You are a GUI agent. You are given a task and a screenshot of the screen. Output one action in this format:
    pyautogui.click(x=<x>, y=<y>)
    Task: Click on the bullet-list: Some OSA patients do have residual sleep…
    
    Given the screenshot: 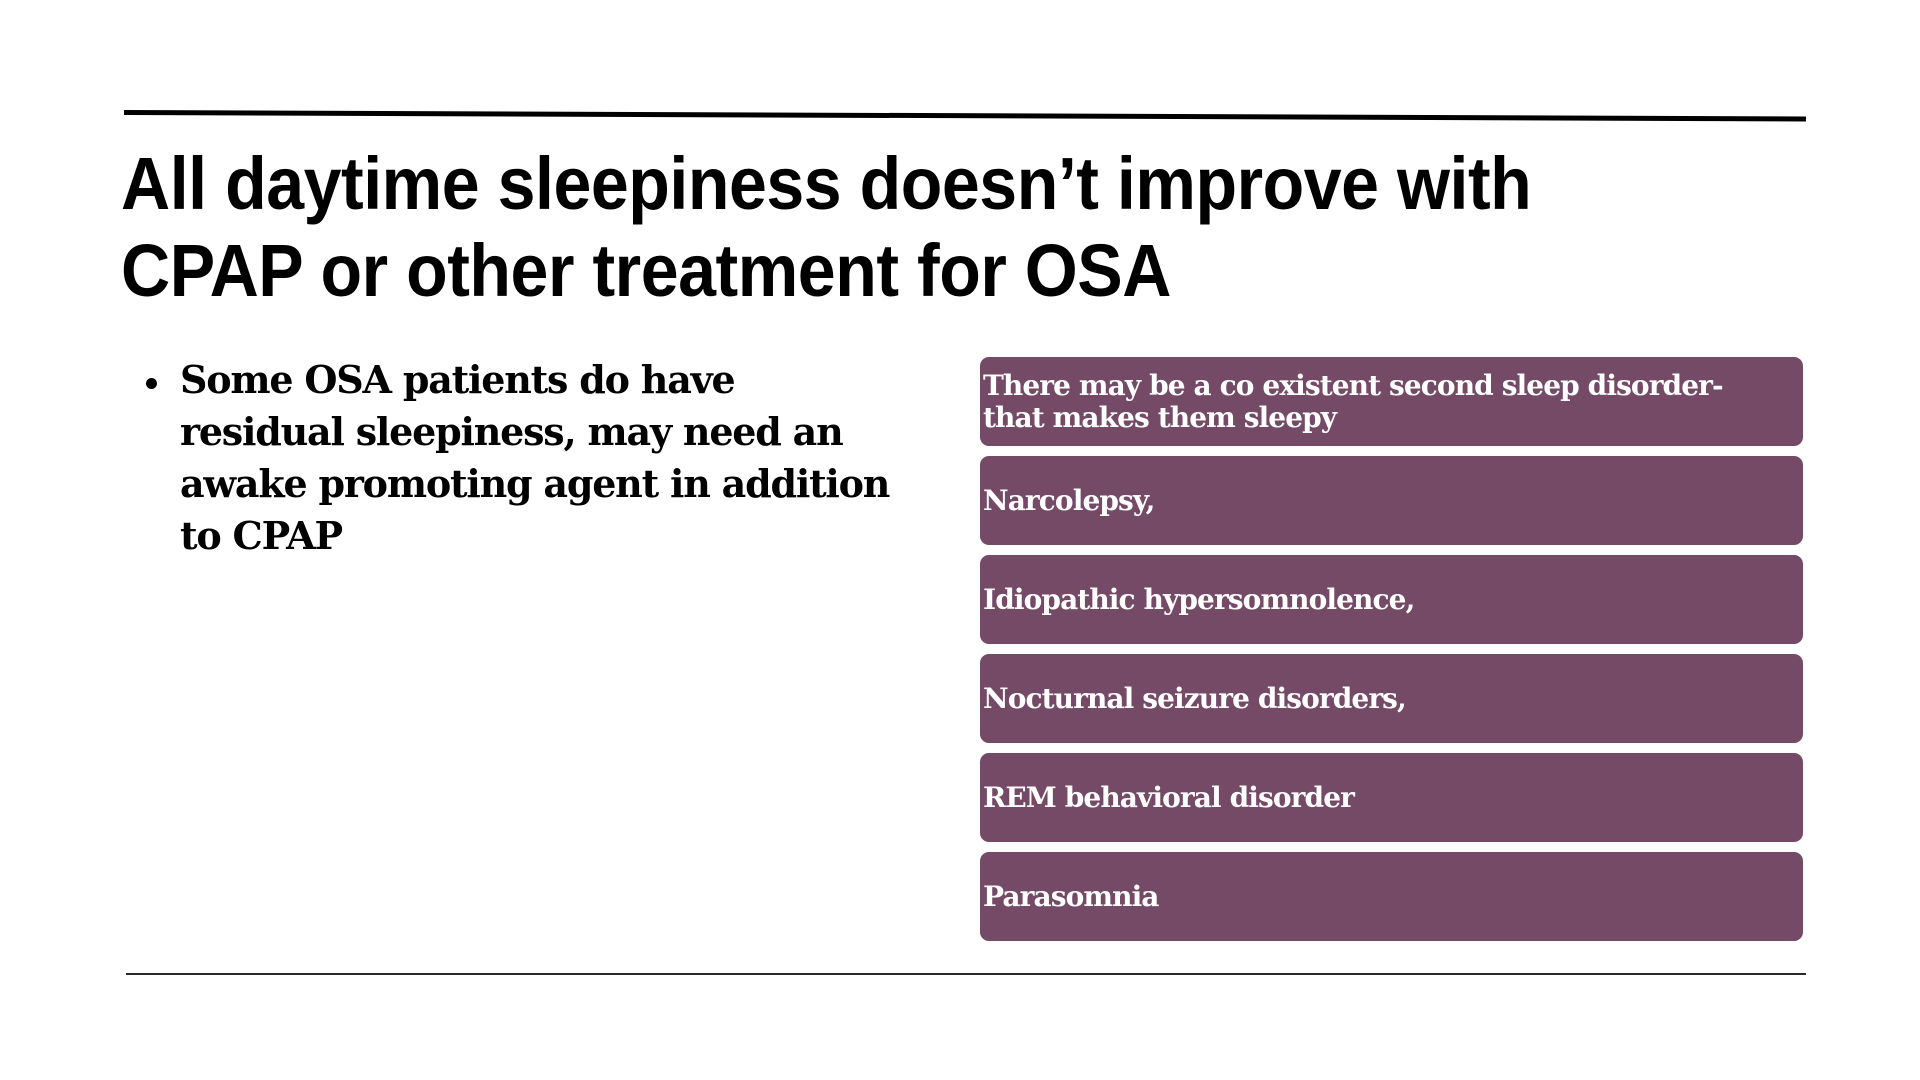 What is the action you would take?
    pyautogui.click(x=520, y=458)
    